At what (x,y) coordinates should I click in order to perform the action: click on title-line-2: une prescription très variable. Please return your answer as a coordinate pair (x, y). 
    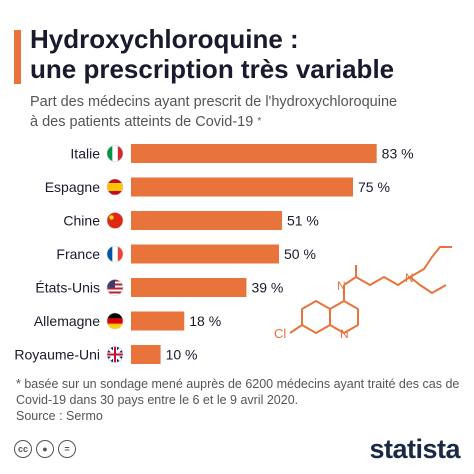
    Looking at the image, I should click on (212, 69).